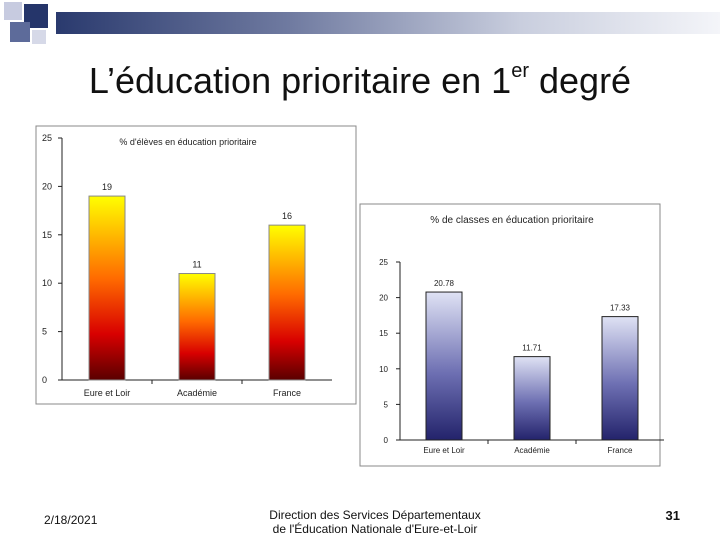 The height and width of the screenshot is (540, 720). What do you see at coordinates (383, 298) in the screenshot?
I see `classes-y-tick-label: 20` at bounding box center [383, 298].